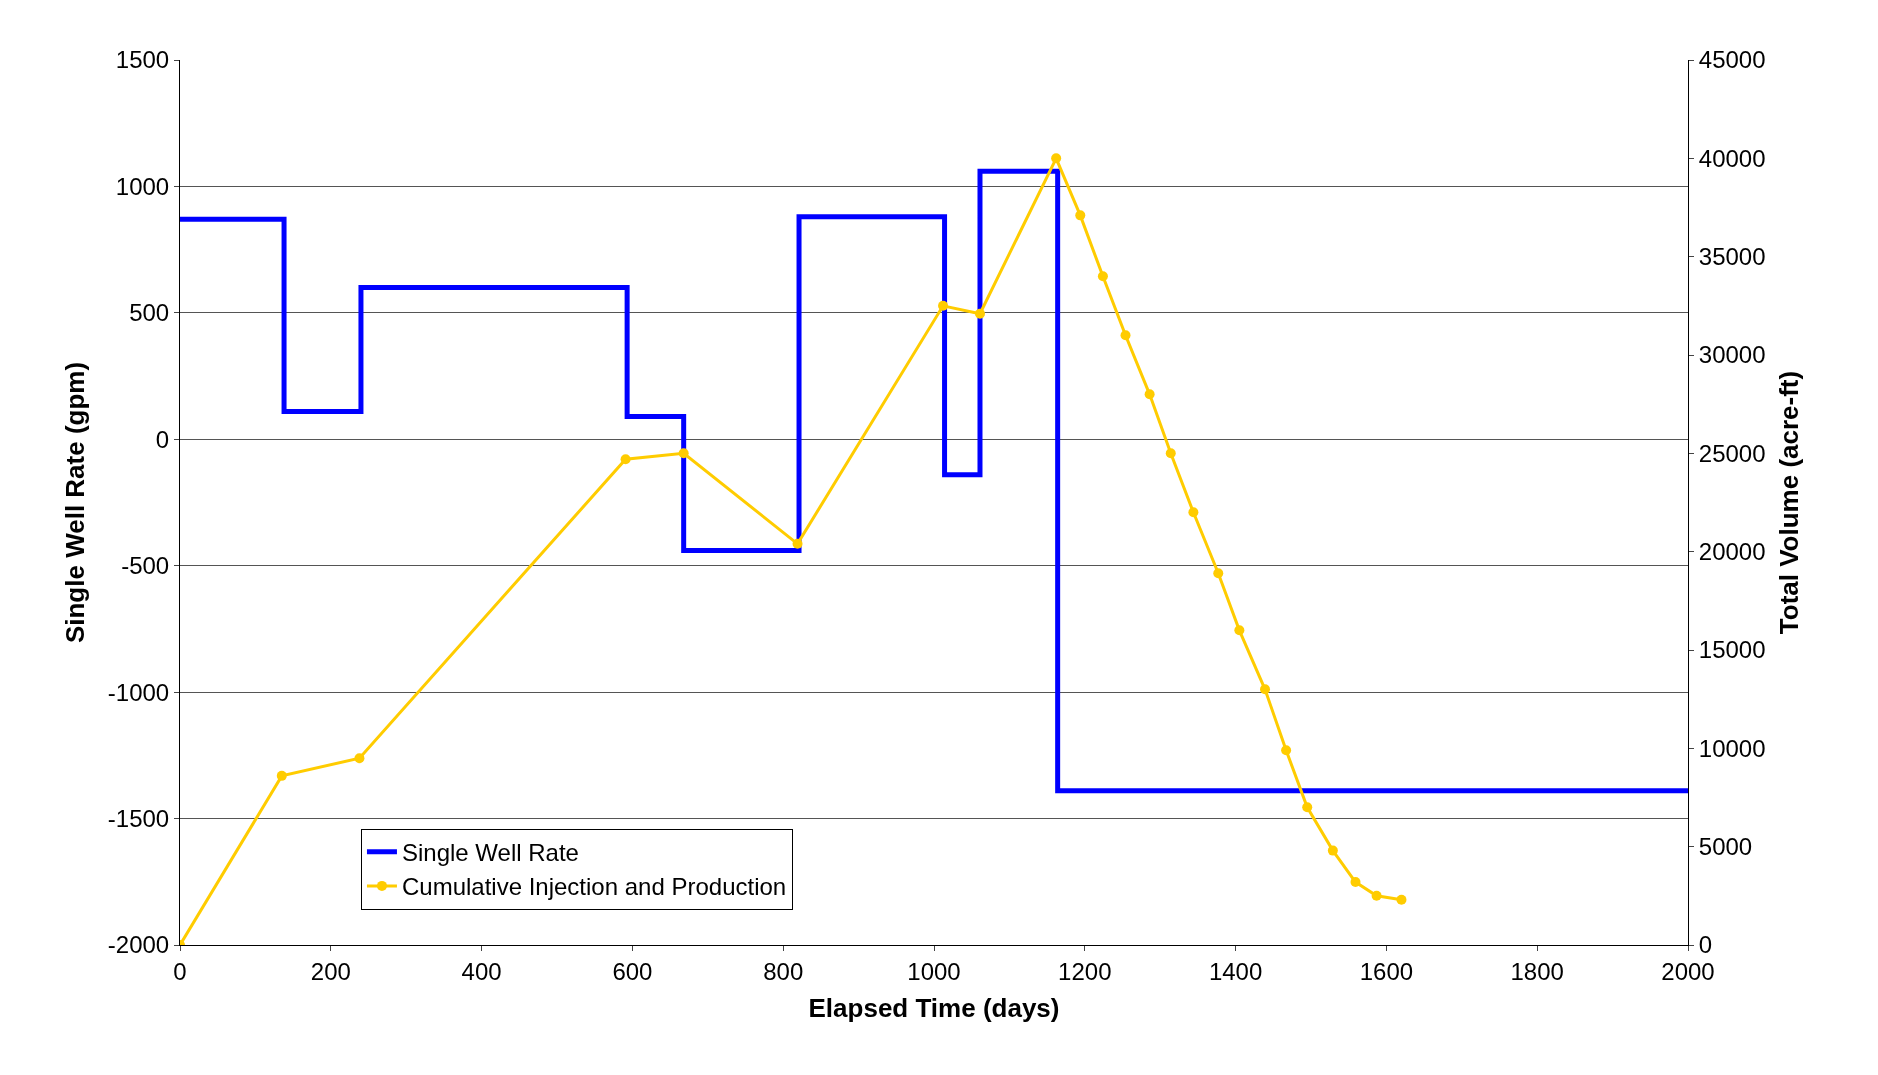  I want to click on x-tick-label: 1000, so click(934, 971).